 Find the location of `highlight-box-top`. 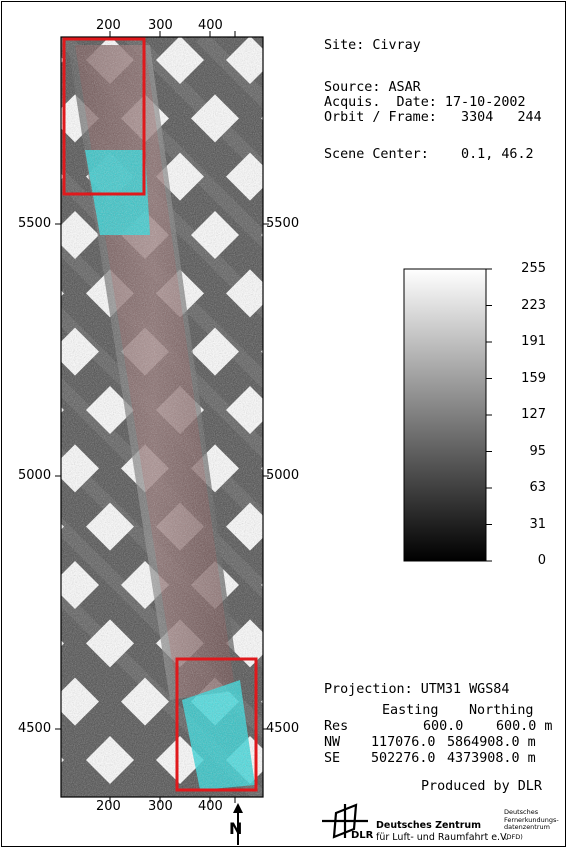

highlight-box-top is located at coordinates (104, 116).